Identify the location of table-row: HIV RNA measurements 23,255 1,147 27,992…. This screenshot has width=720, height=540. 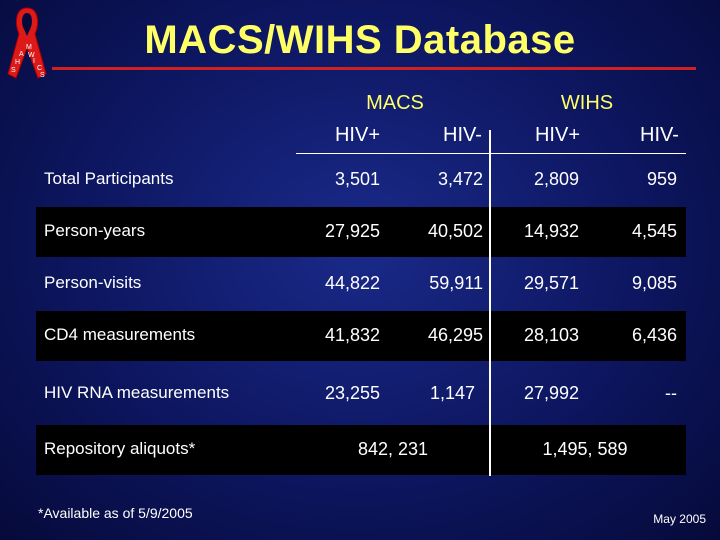
(360, 398).